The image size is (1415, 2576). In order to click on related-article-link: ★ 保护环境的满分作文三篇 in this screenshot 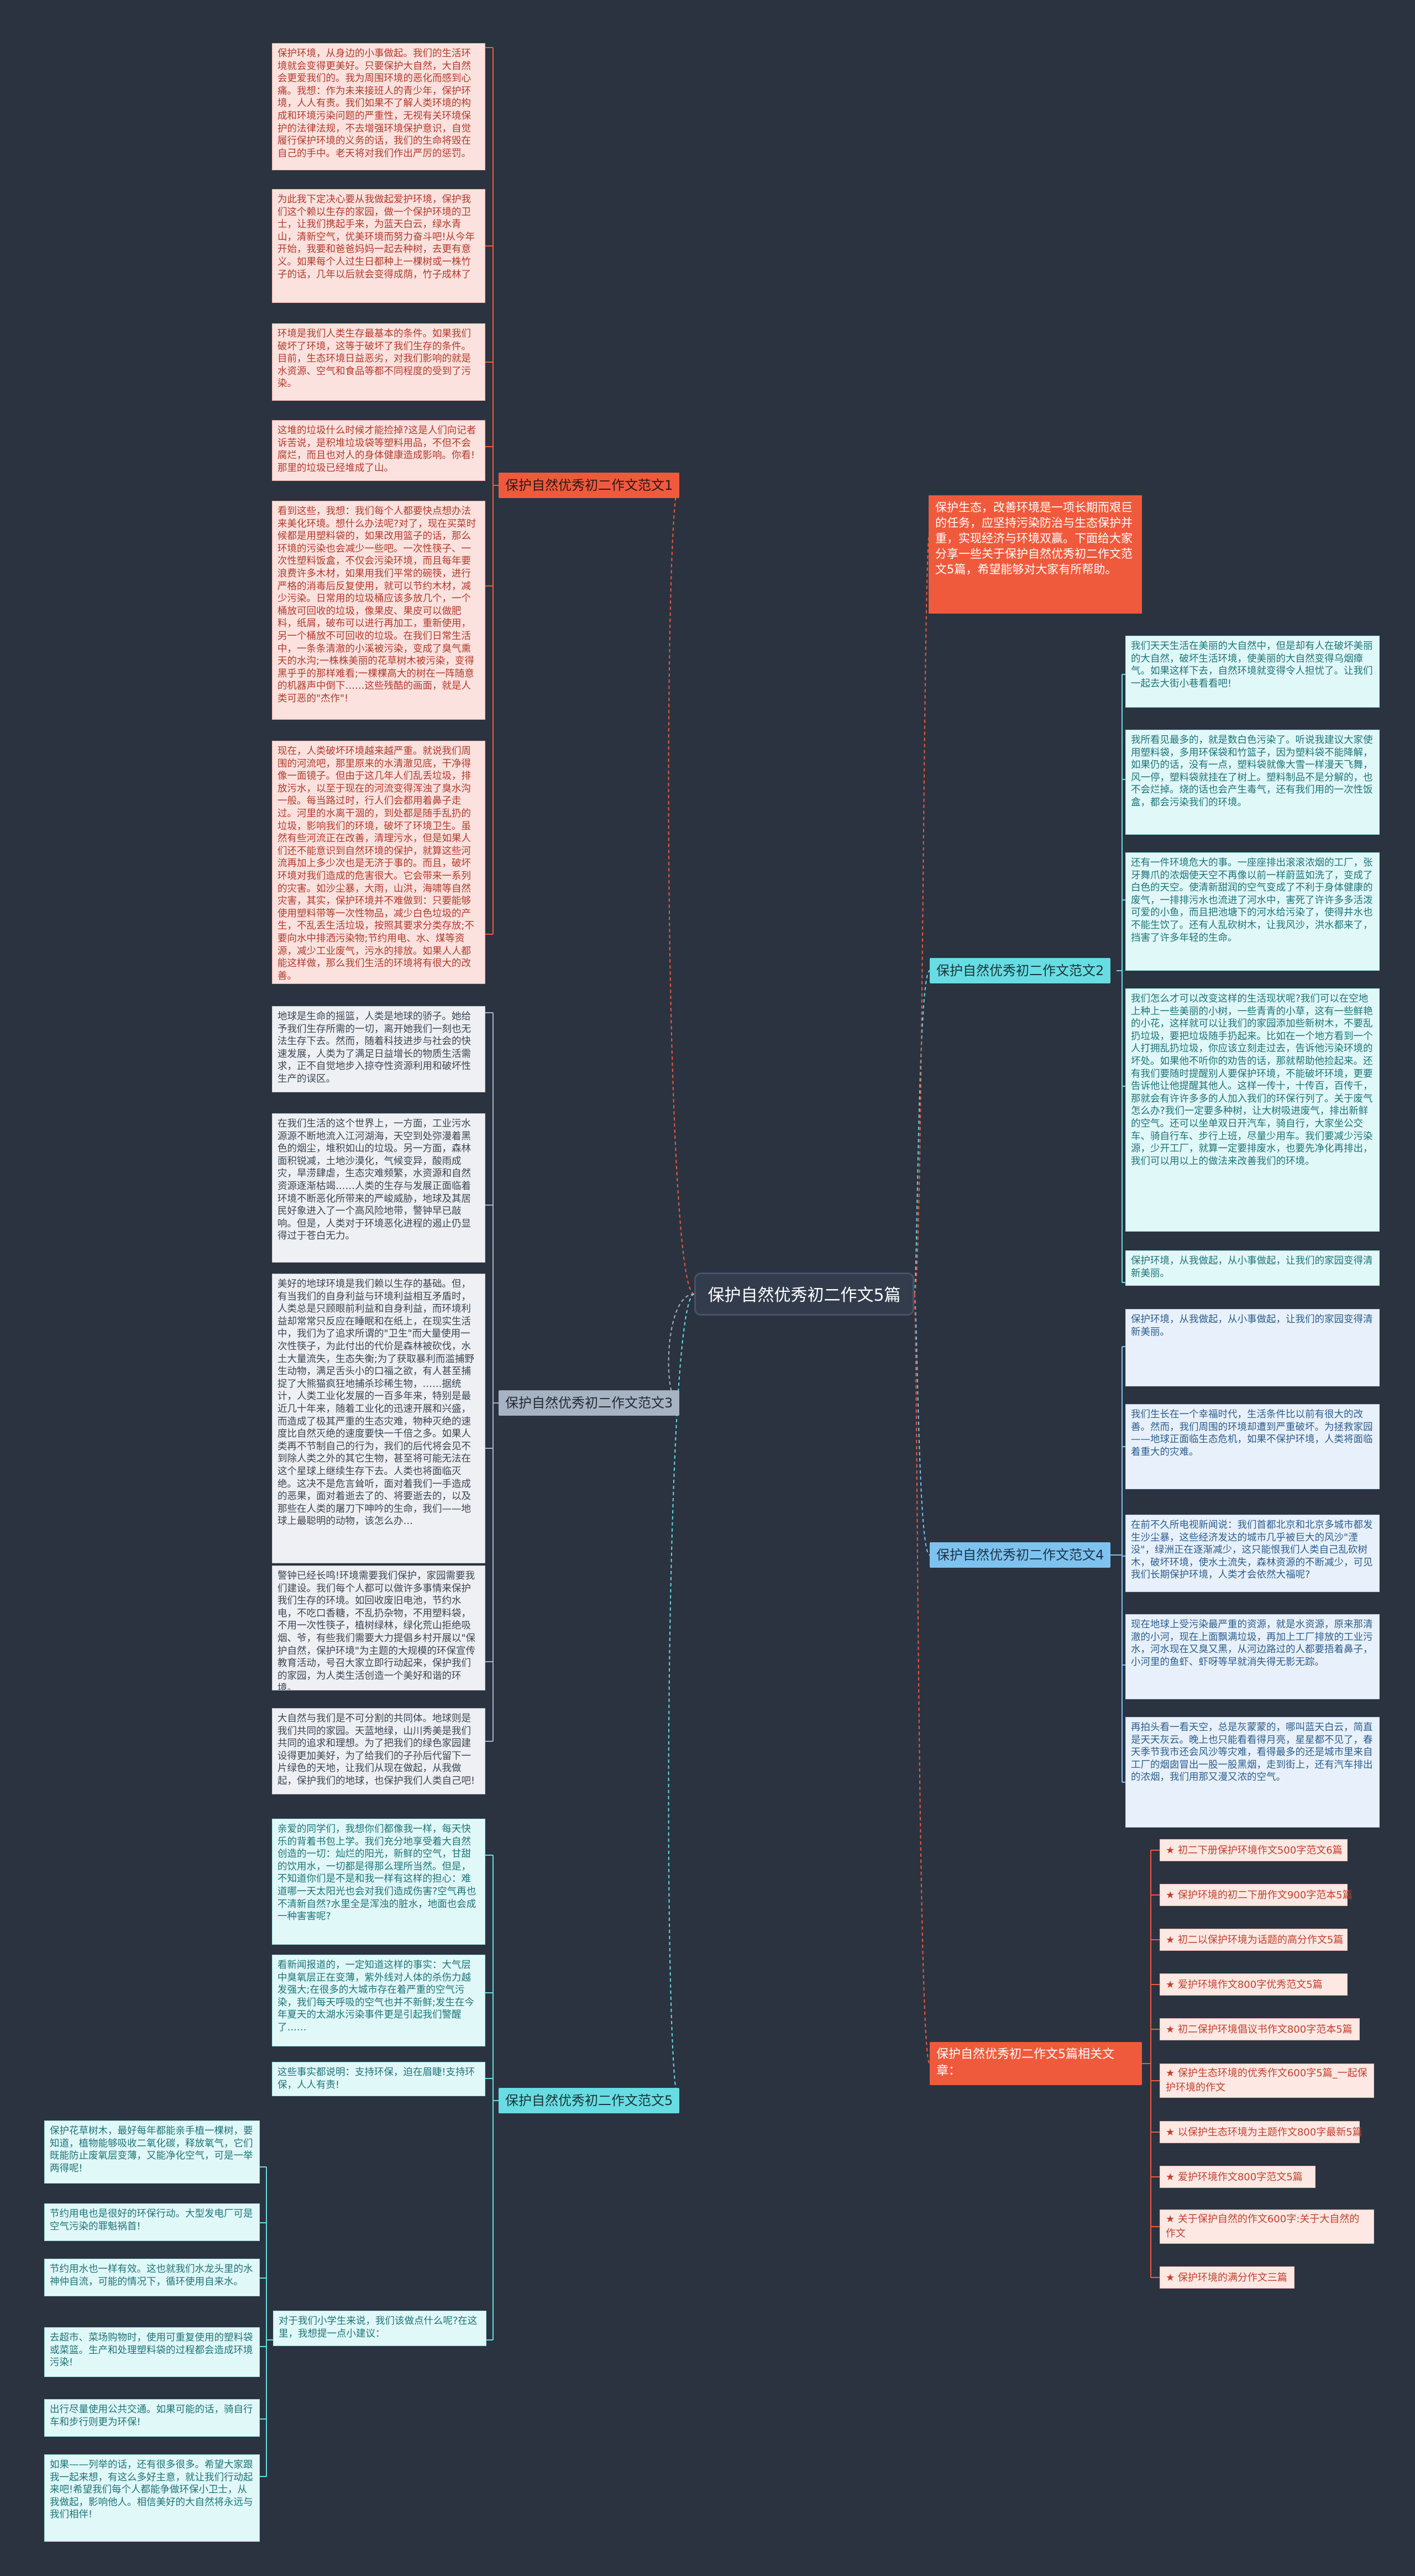, I will do `click(1227, 2277)`.